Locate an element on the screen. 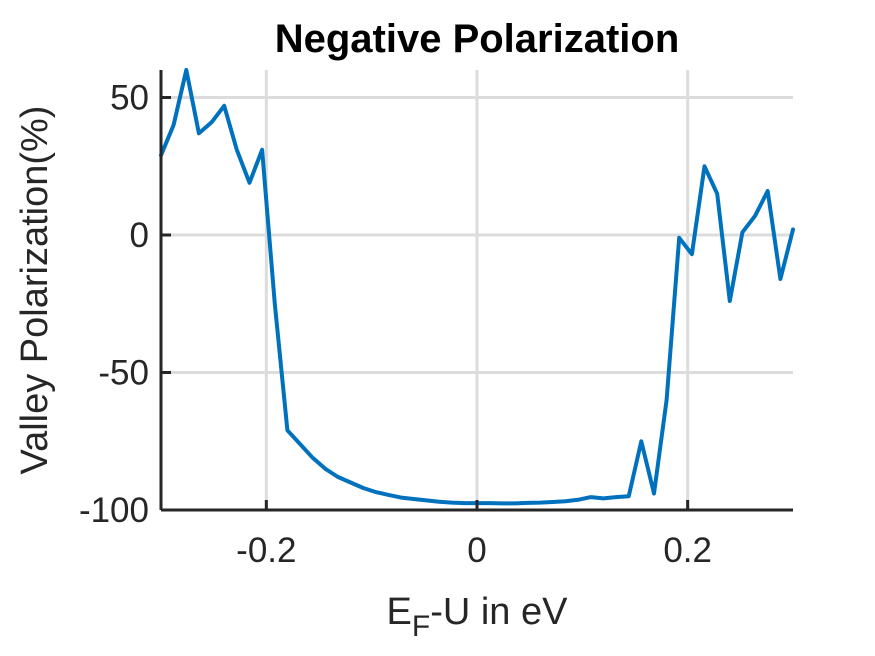  y-tick-label: 0 is located at coordinates (139, 235).